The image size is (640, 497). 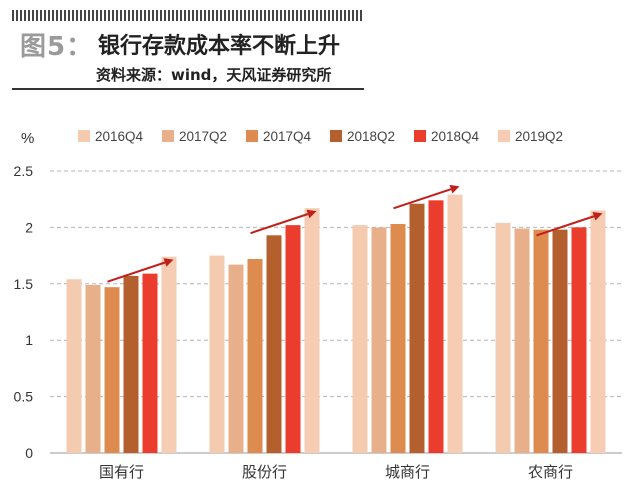 What do you see at coordinates (407, 472) in the screenshot?
I see `x-tick-label: 城商行` at bounding box center [407, 472].